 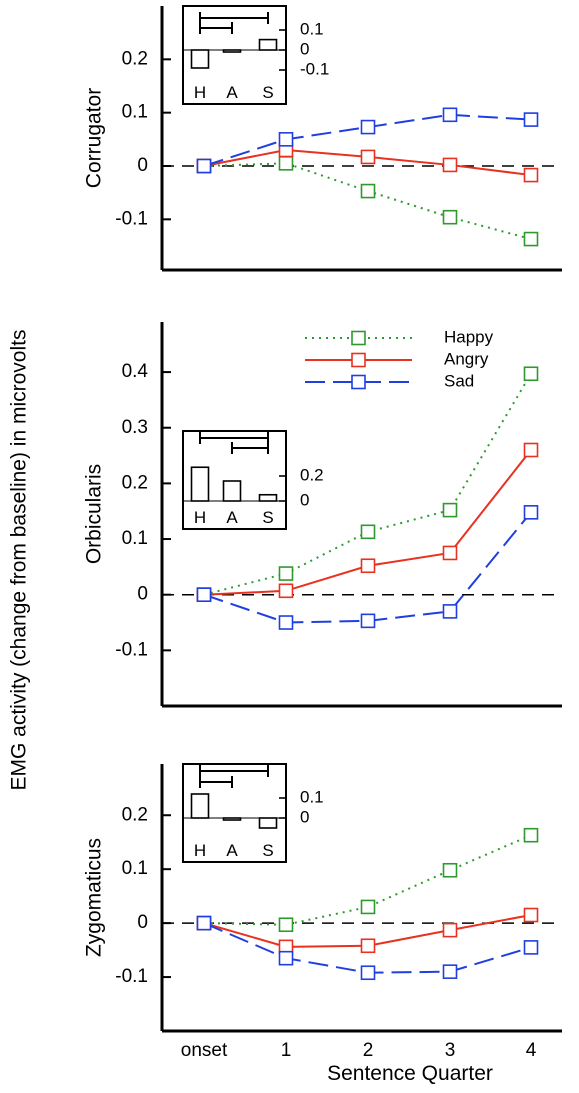 What do you see at coordinates (469, 336) in the screenshot?
I see `legend-label-happy: Happy` at bounding box center [469, 336].